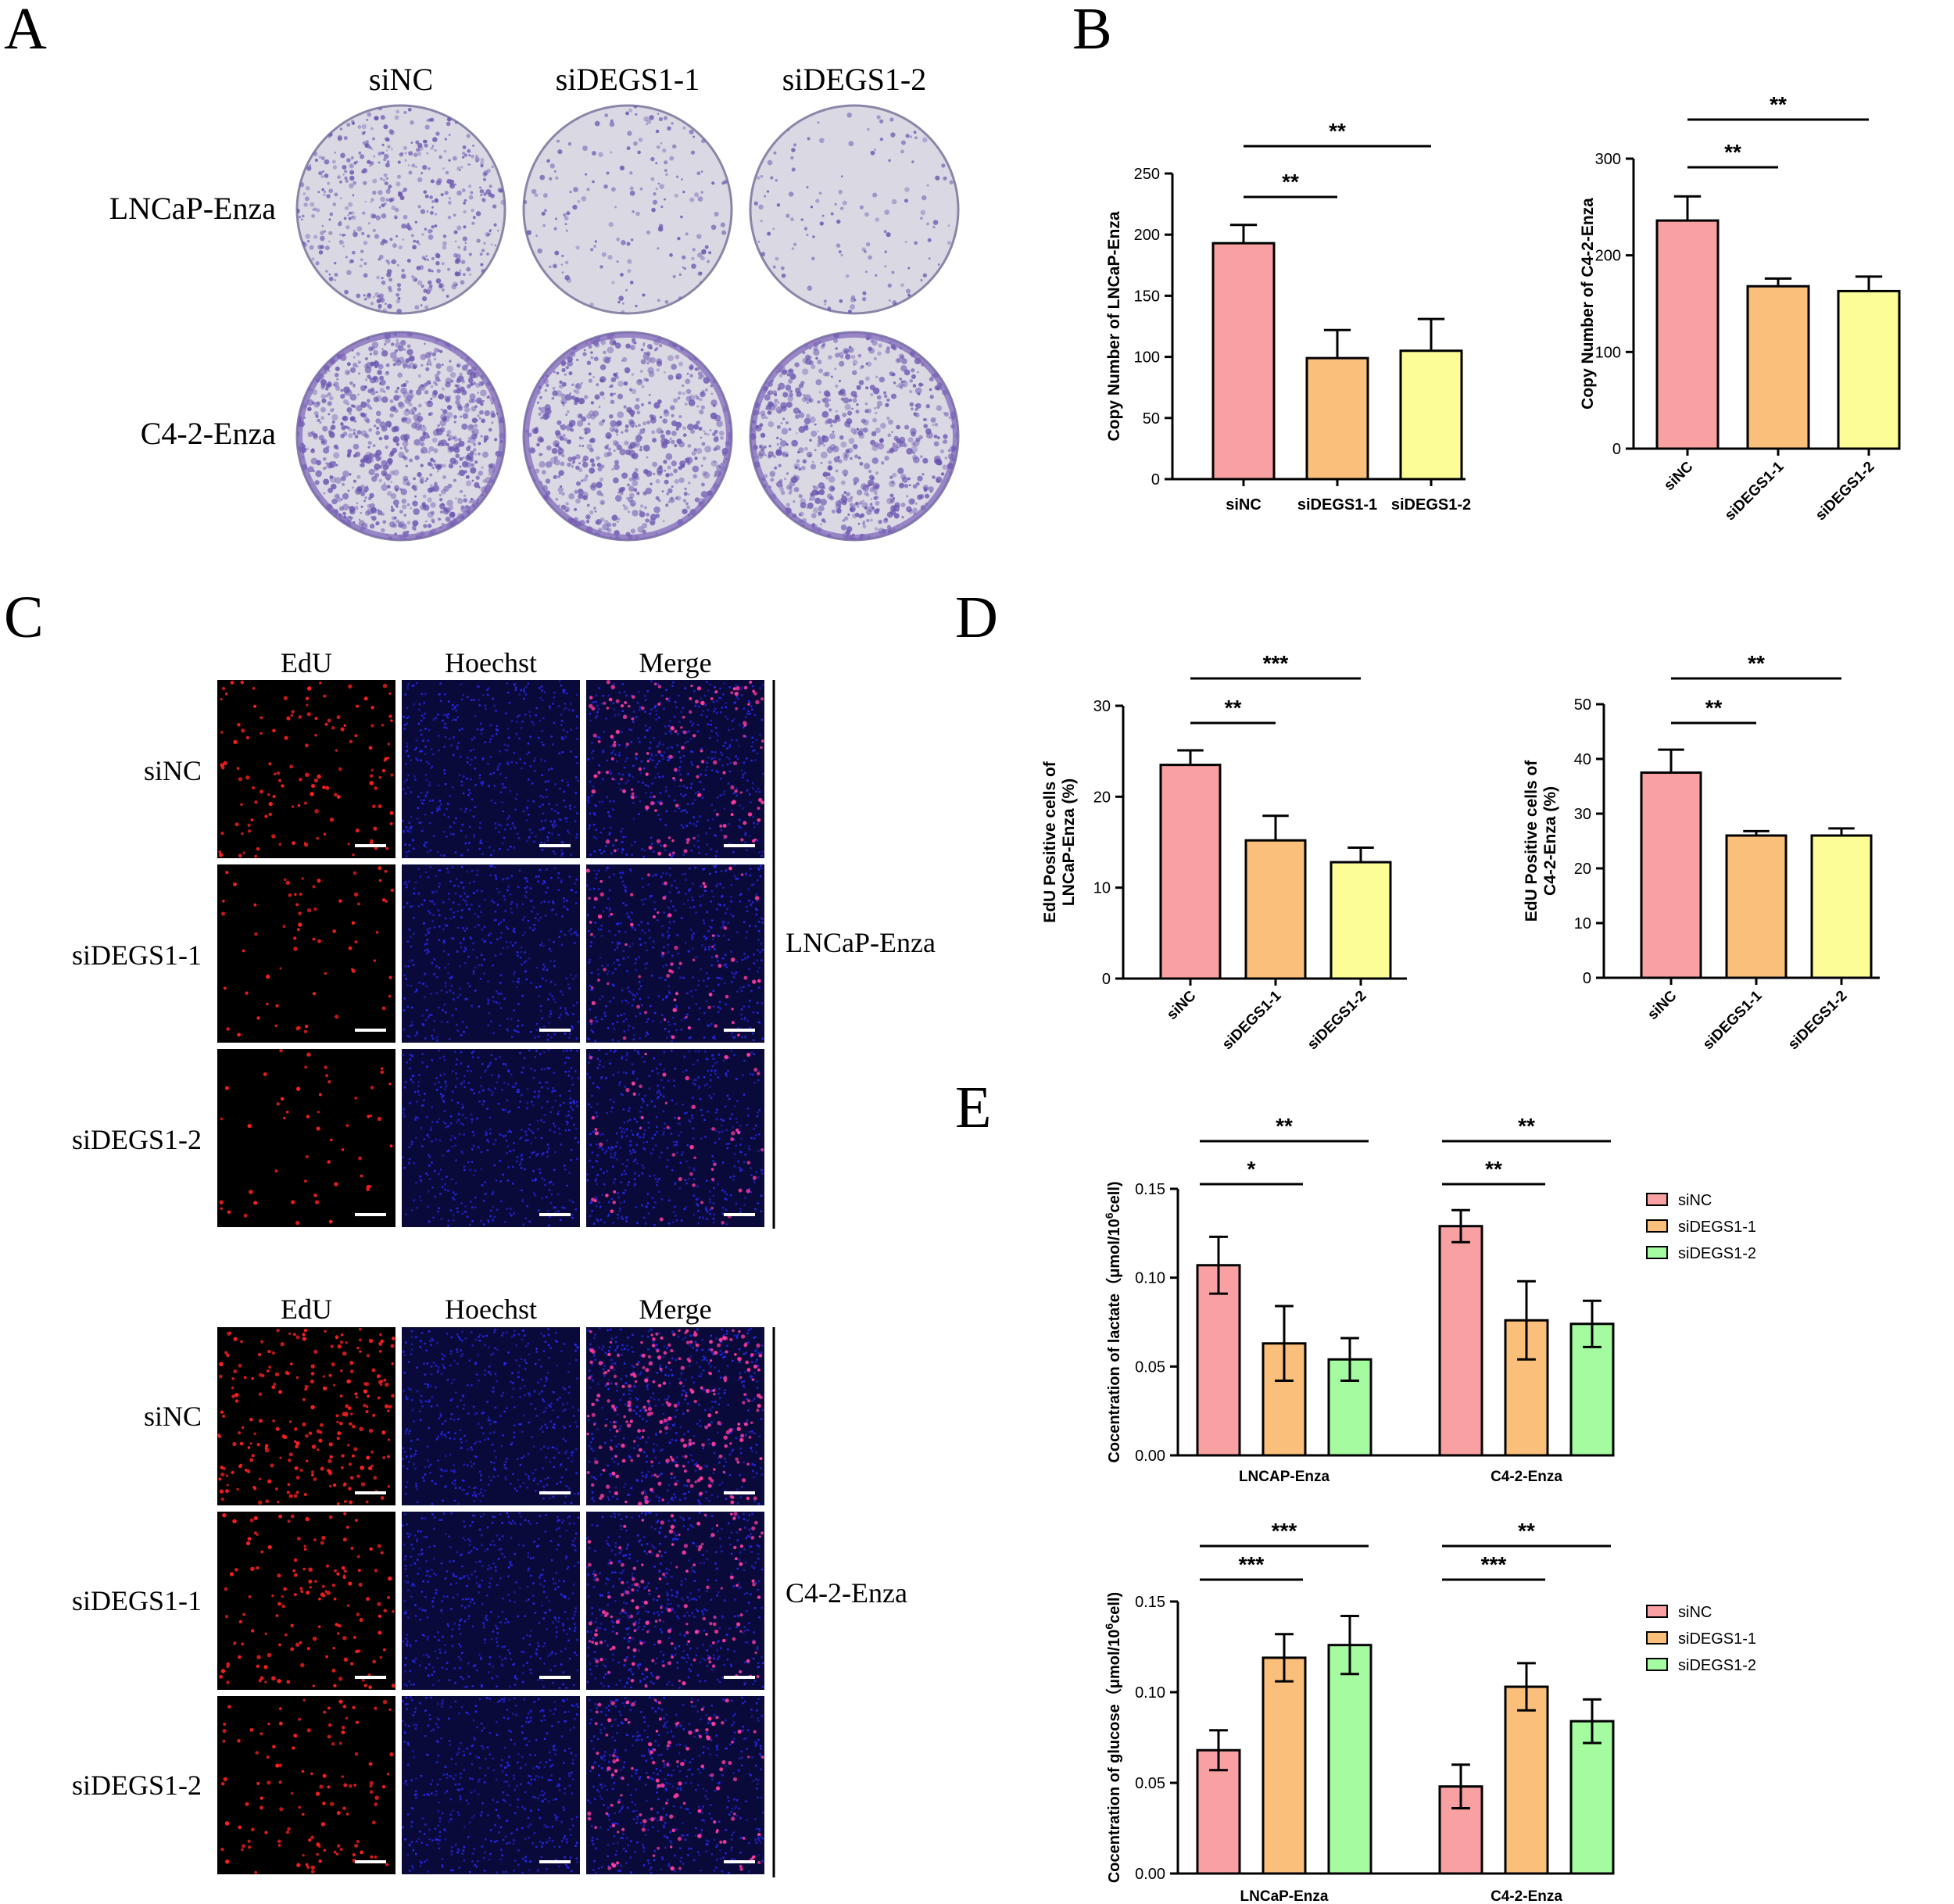 The image size is (1954, 1904). I want to click on y-tick-label: 30, so click(1582, 814).